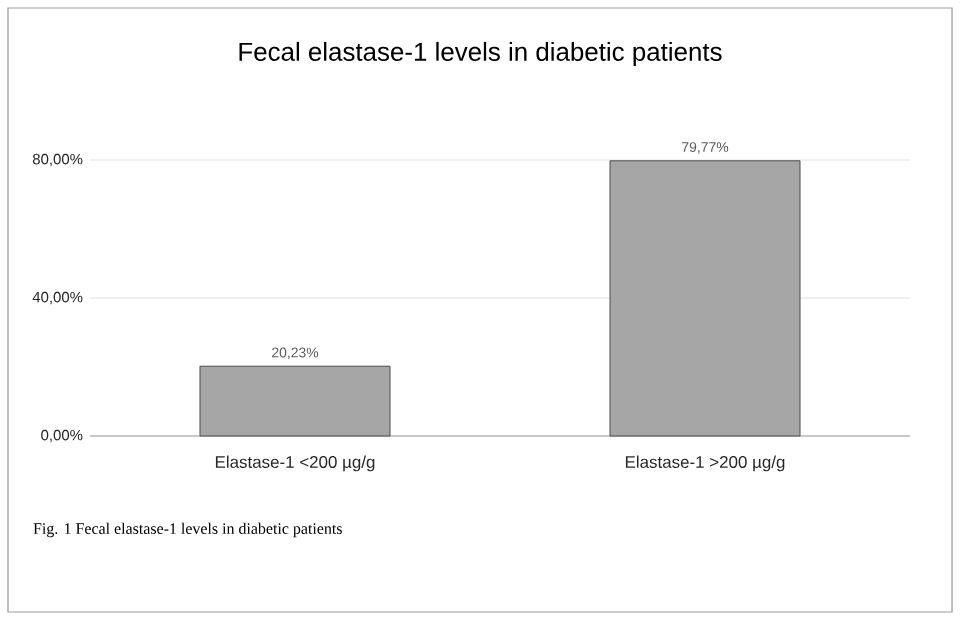 The width and height of the screenshot is (960, 620). What do you see at coordinates (295, 463) in the screenshot?
I see `x-tick-label: Elastase-1 <200 µg/g` at bounding box center [295, 463].